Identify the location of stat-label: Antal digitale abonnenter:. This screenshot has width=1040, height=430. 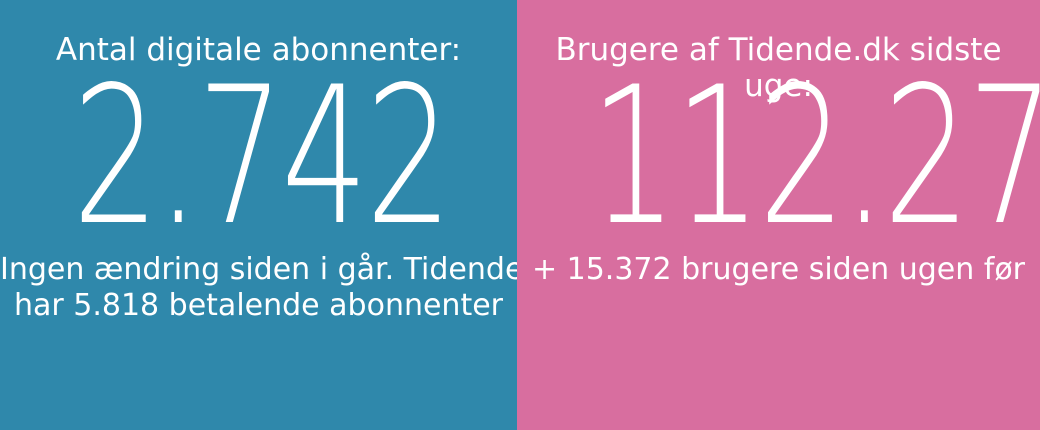
(258, 50).